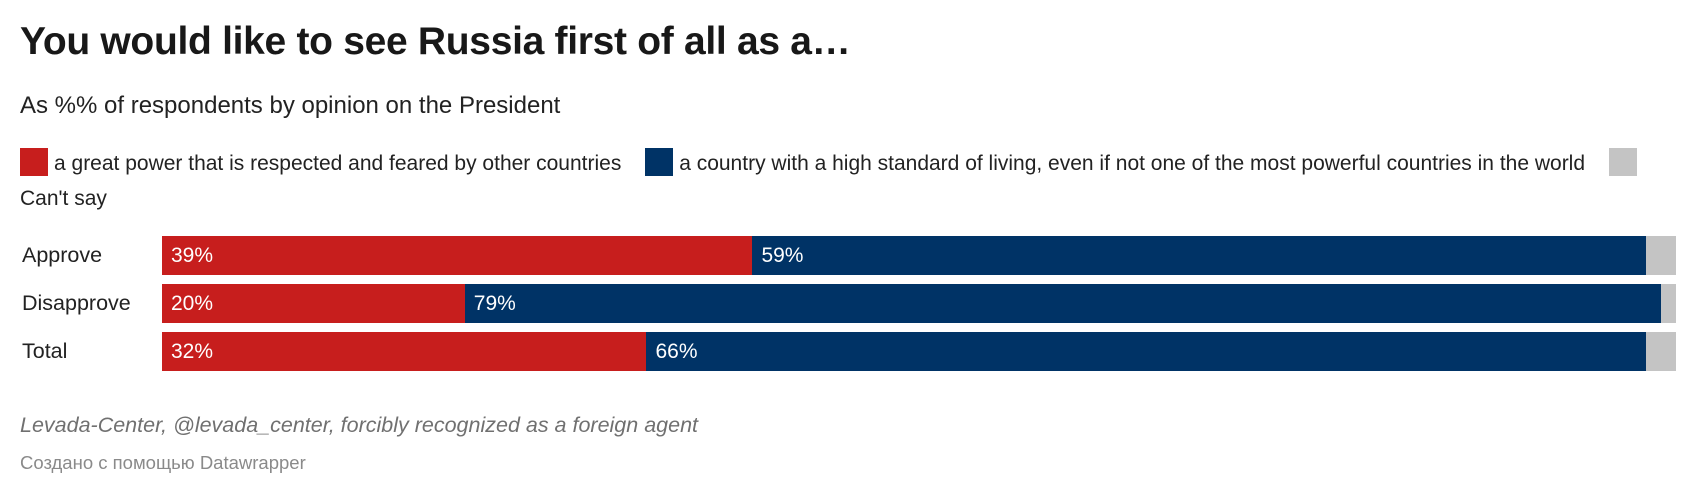  I want to click on legend-swatch-red, so click(34, 162).